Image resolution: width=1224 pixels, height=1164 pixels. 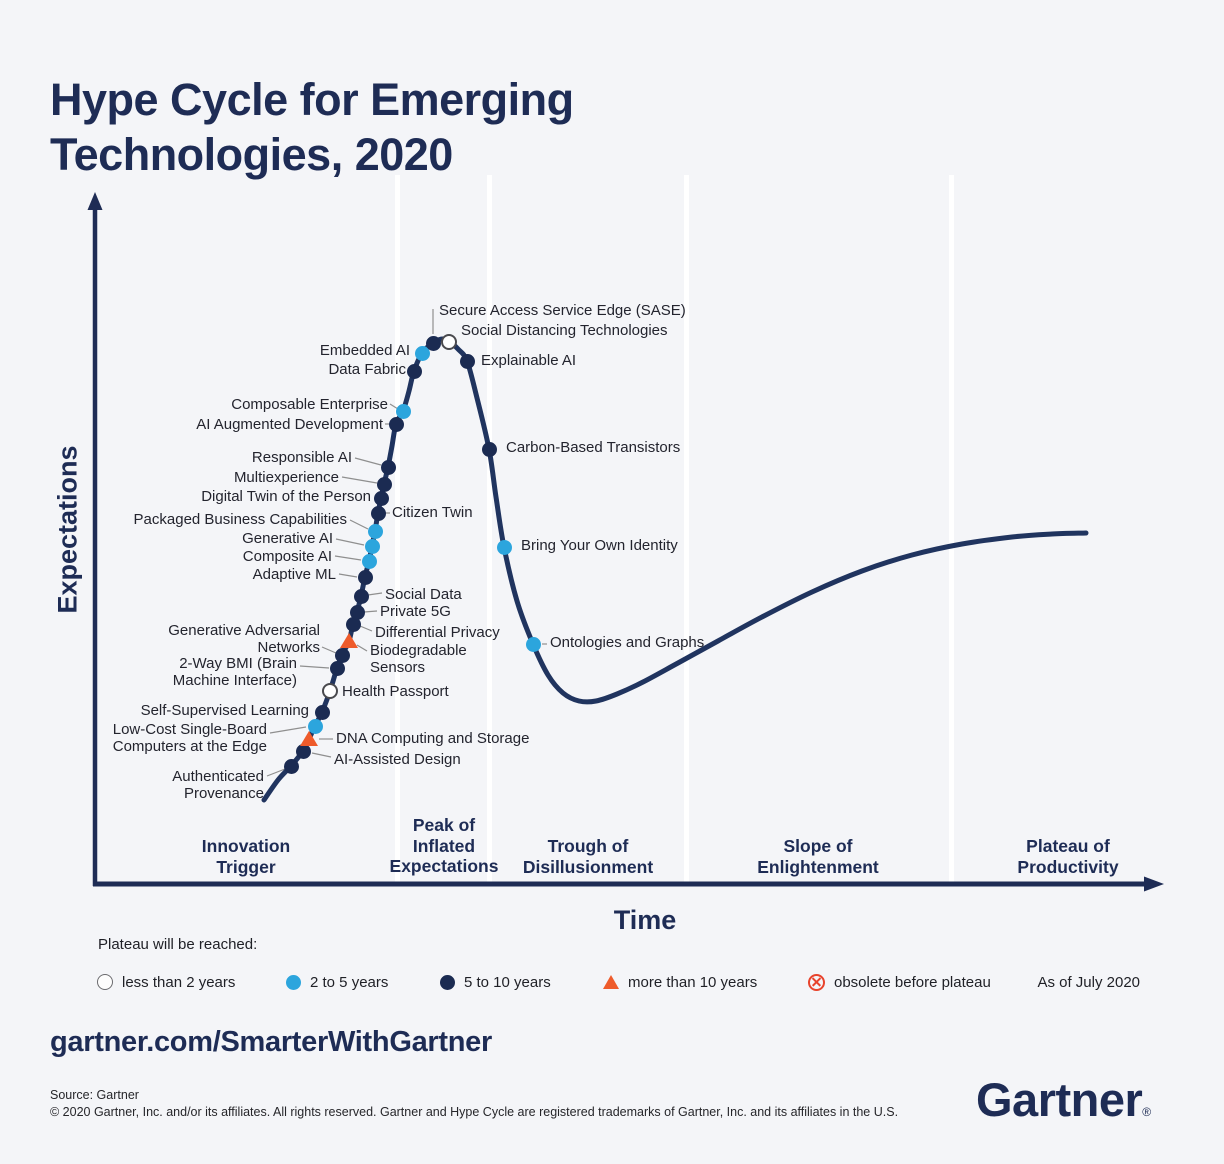 What do you see at coordinates (365, 577) in the screenshot?
I see `point-marker-adaptive-ml` at bounding box center [365, 577].